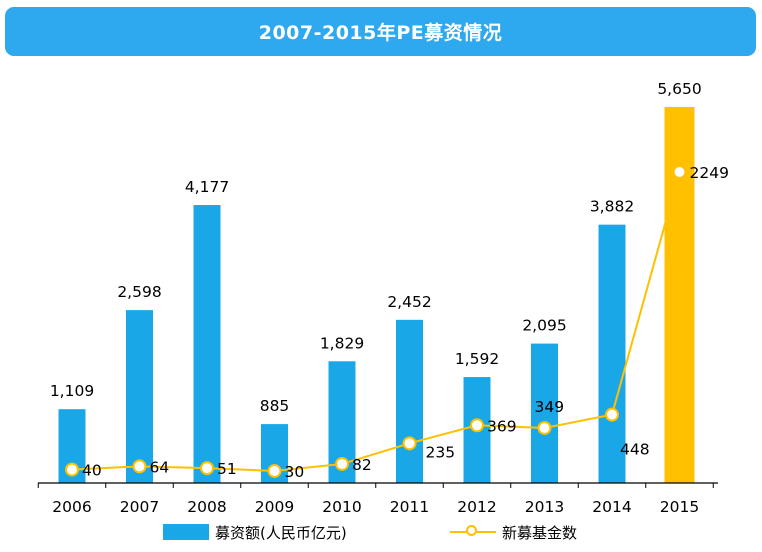 This screenshot has height=552, width=762. Describe the element at coordinates (139, 396) in the screenshot. I see `bar-2007` at that location.